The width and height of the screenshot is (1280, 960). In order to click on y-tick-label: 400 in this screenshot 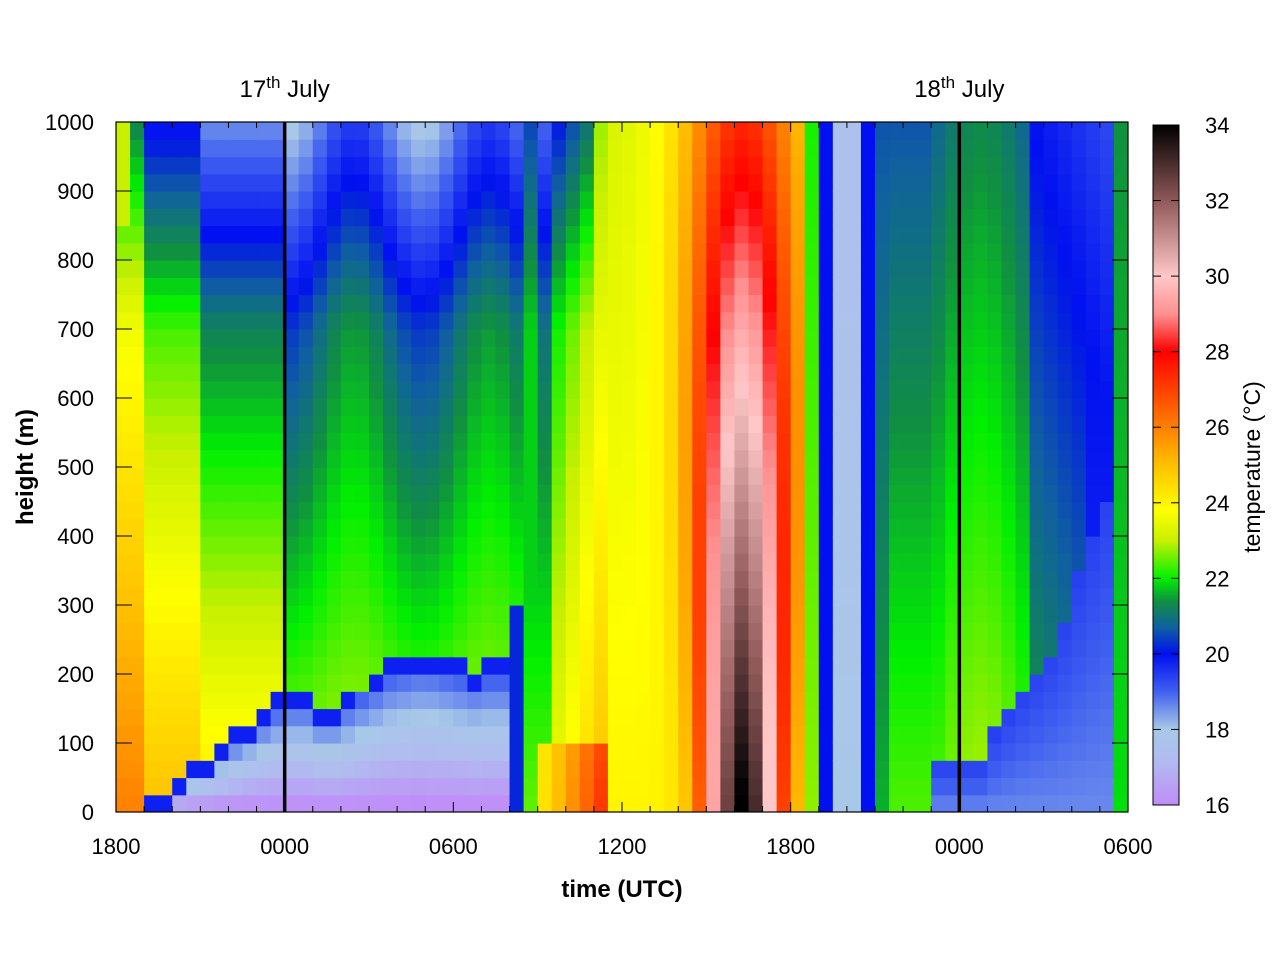, I will do `click(75, 536)`.